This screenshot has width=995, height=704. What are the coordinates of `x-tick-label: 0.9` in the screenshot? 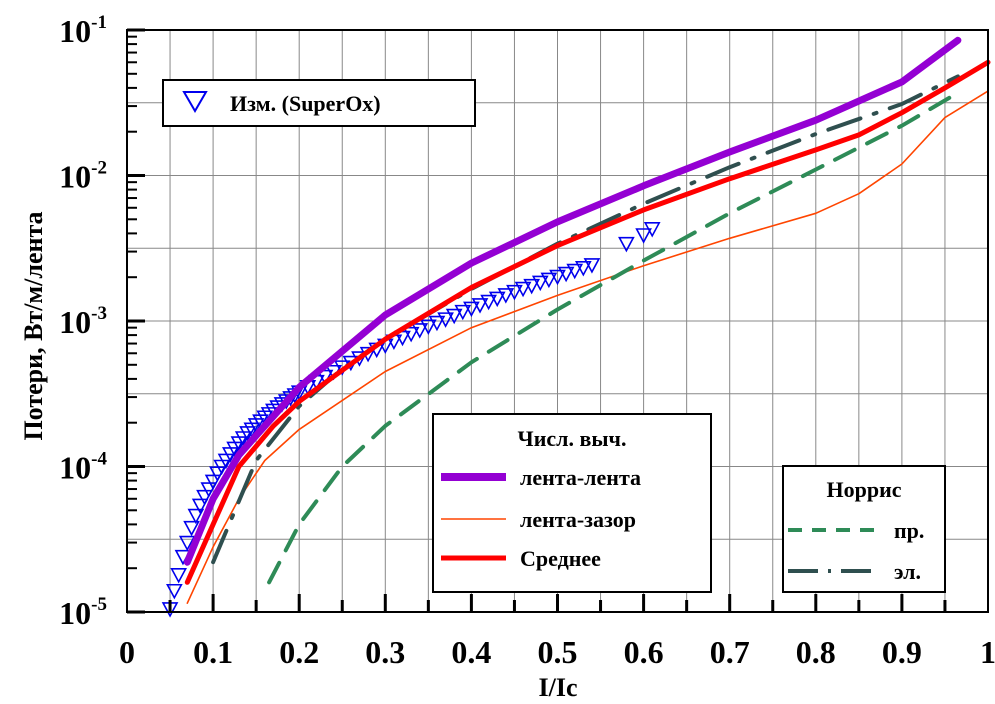 It's located at (902, 652).